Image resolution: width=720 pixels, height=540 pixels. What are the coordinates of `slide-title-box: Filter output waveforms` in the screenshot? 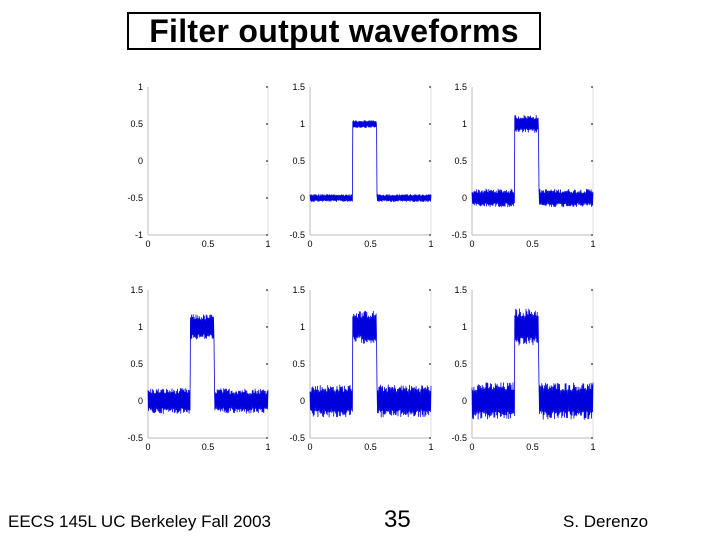 It's located at (334, 31).